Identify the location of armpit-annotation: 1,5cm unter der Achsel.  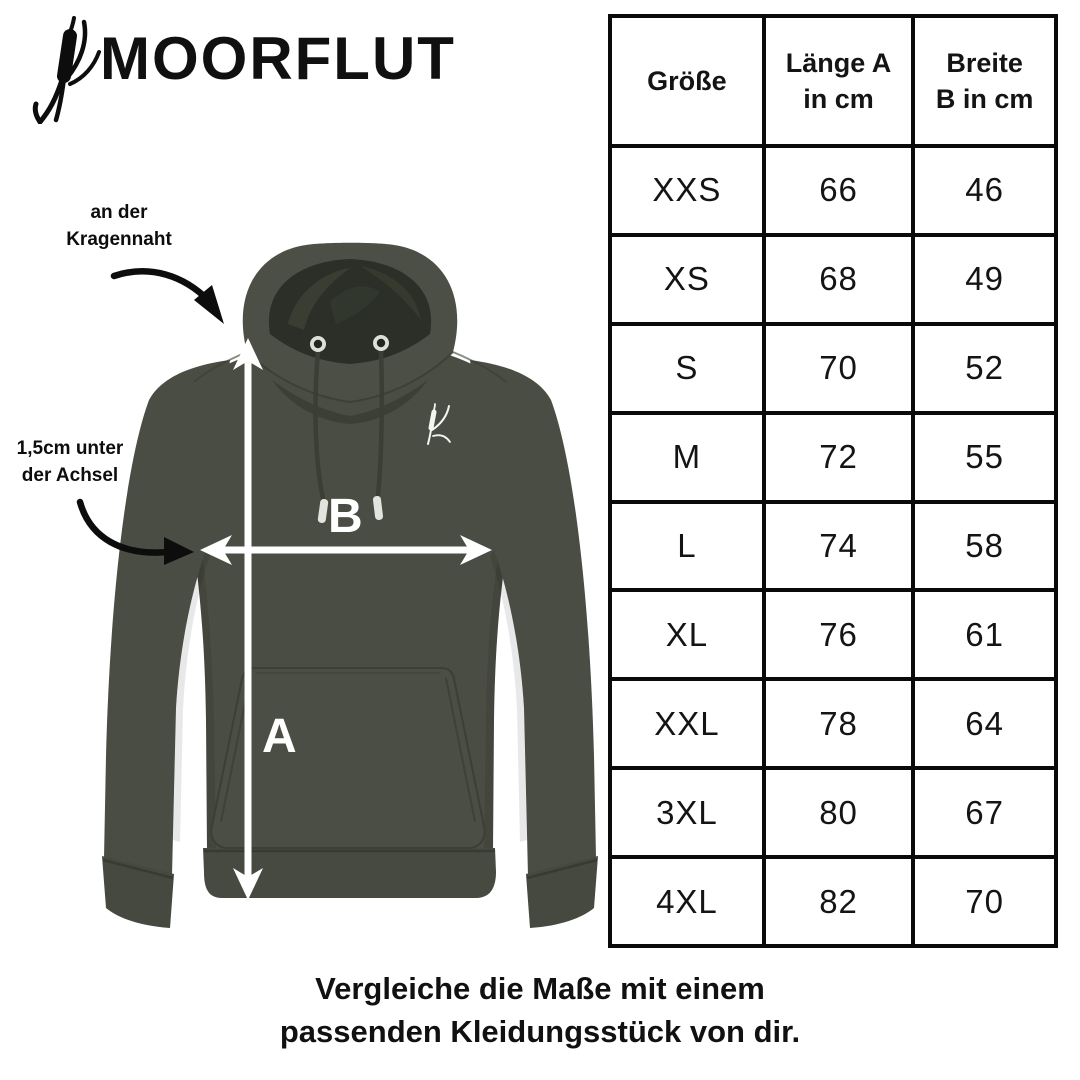
(70, 462).